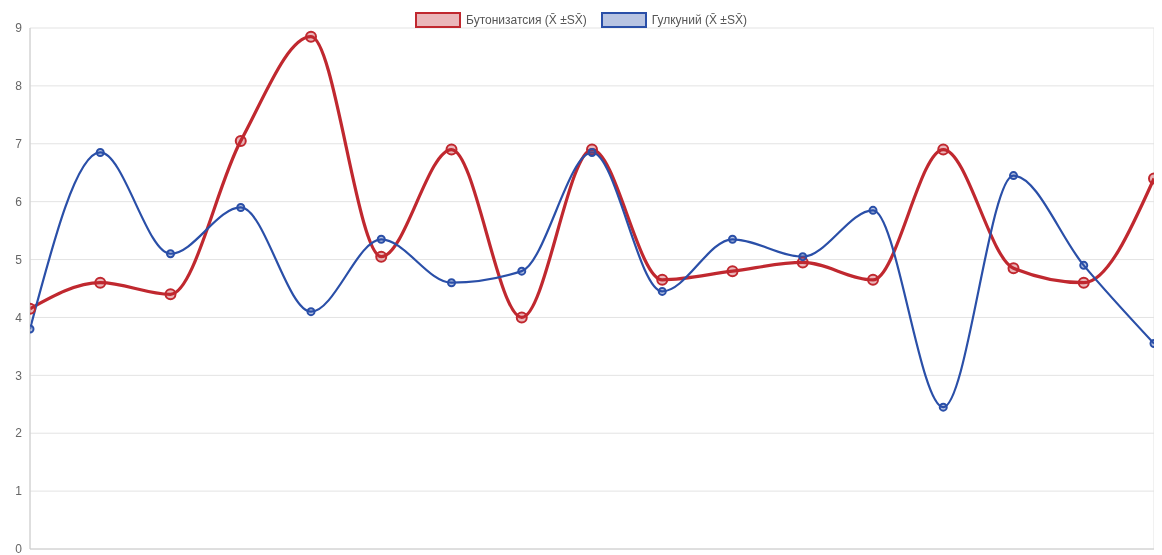 The image size is (1162, 555). I want to click on y-tick-label: 5, so click(19, 259).